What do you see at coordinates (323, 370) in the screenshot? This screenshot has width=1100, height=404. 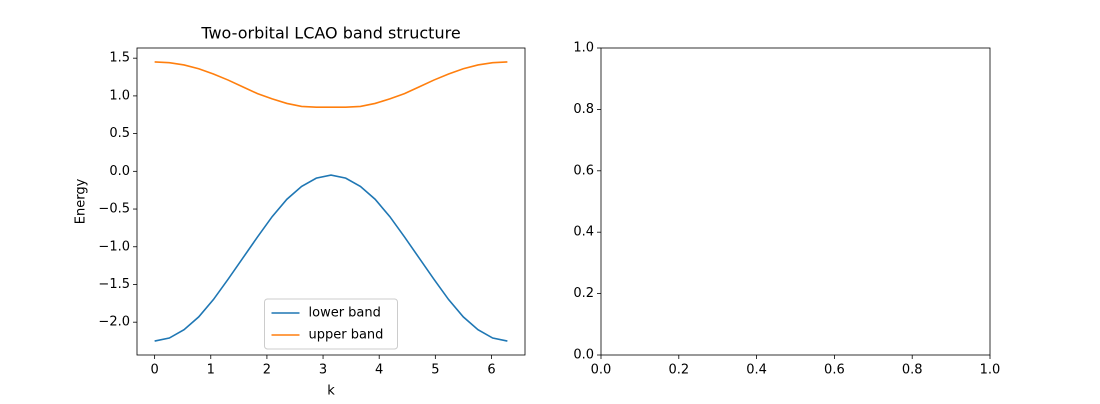 I see `x-tick-label: 3` at bounding box center [323, 370].